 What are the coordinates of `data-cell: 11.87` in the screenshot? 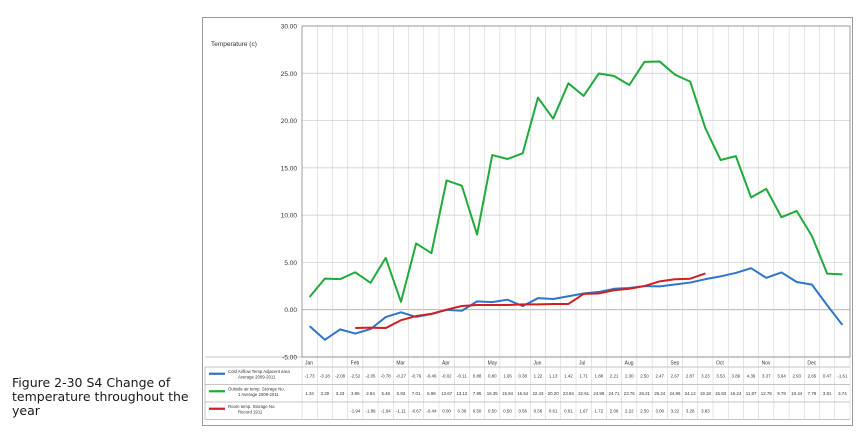 It's located at (751, 393).